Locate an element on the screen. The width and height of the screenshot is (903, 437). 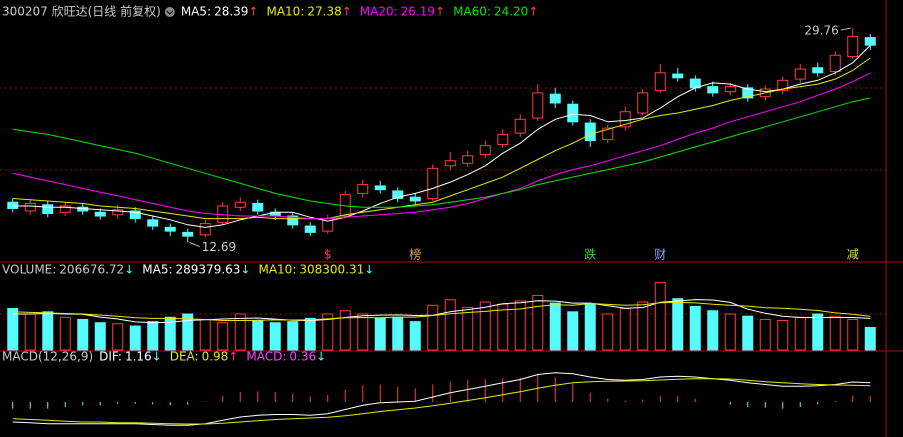
event-marker: 榜 is located at coordinates (415, 254).